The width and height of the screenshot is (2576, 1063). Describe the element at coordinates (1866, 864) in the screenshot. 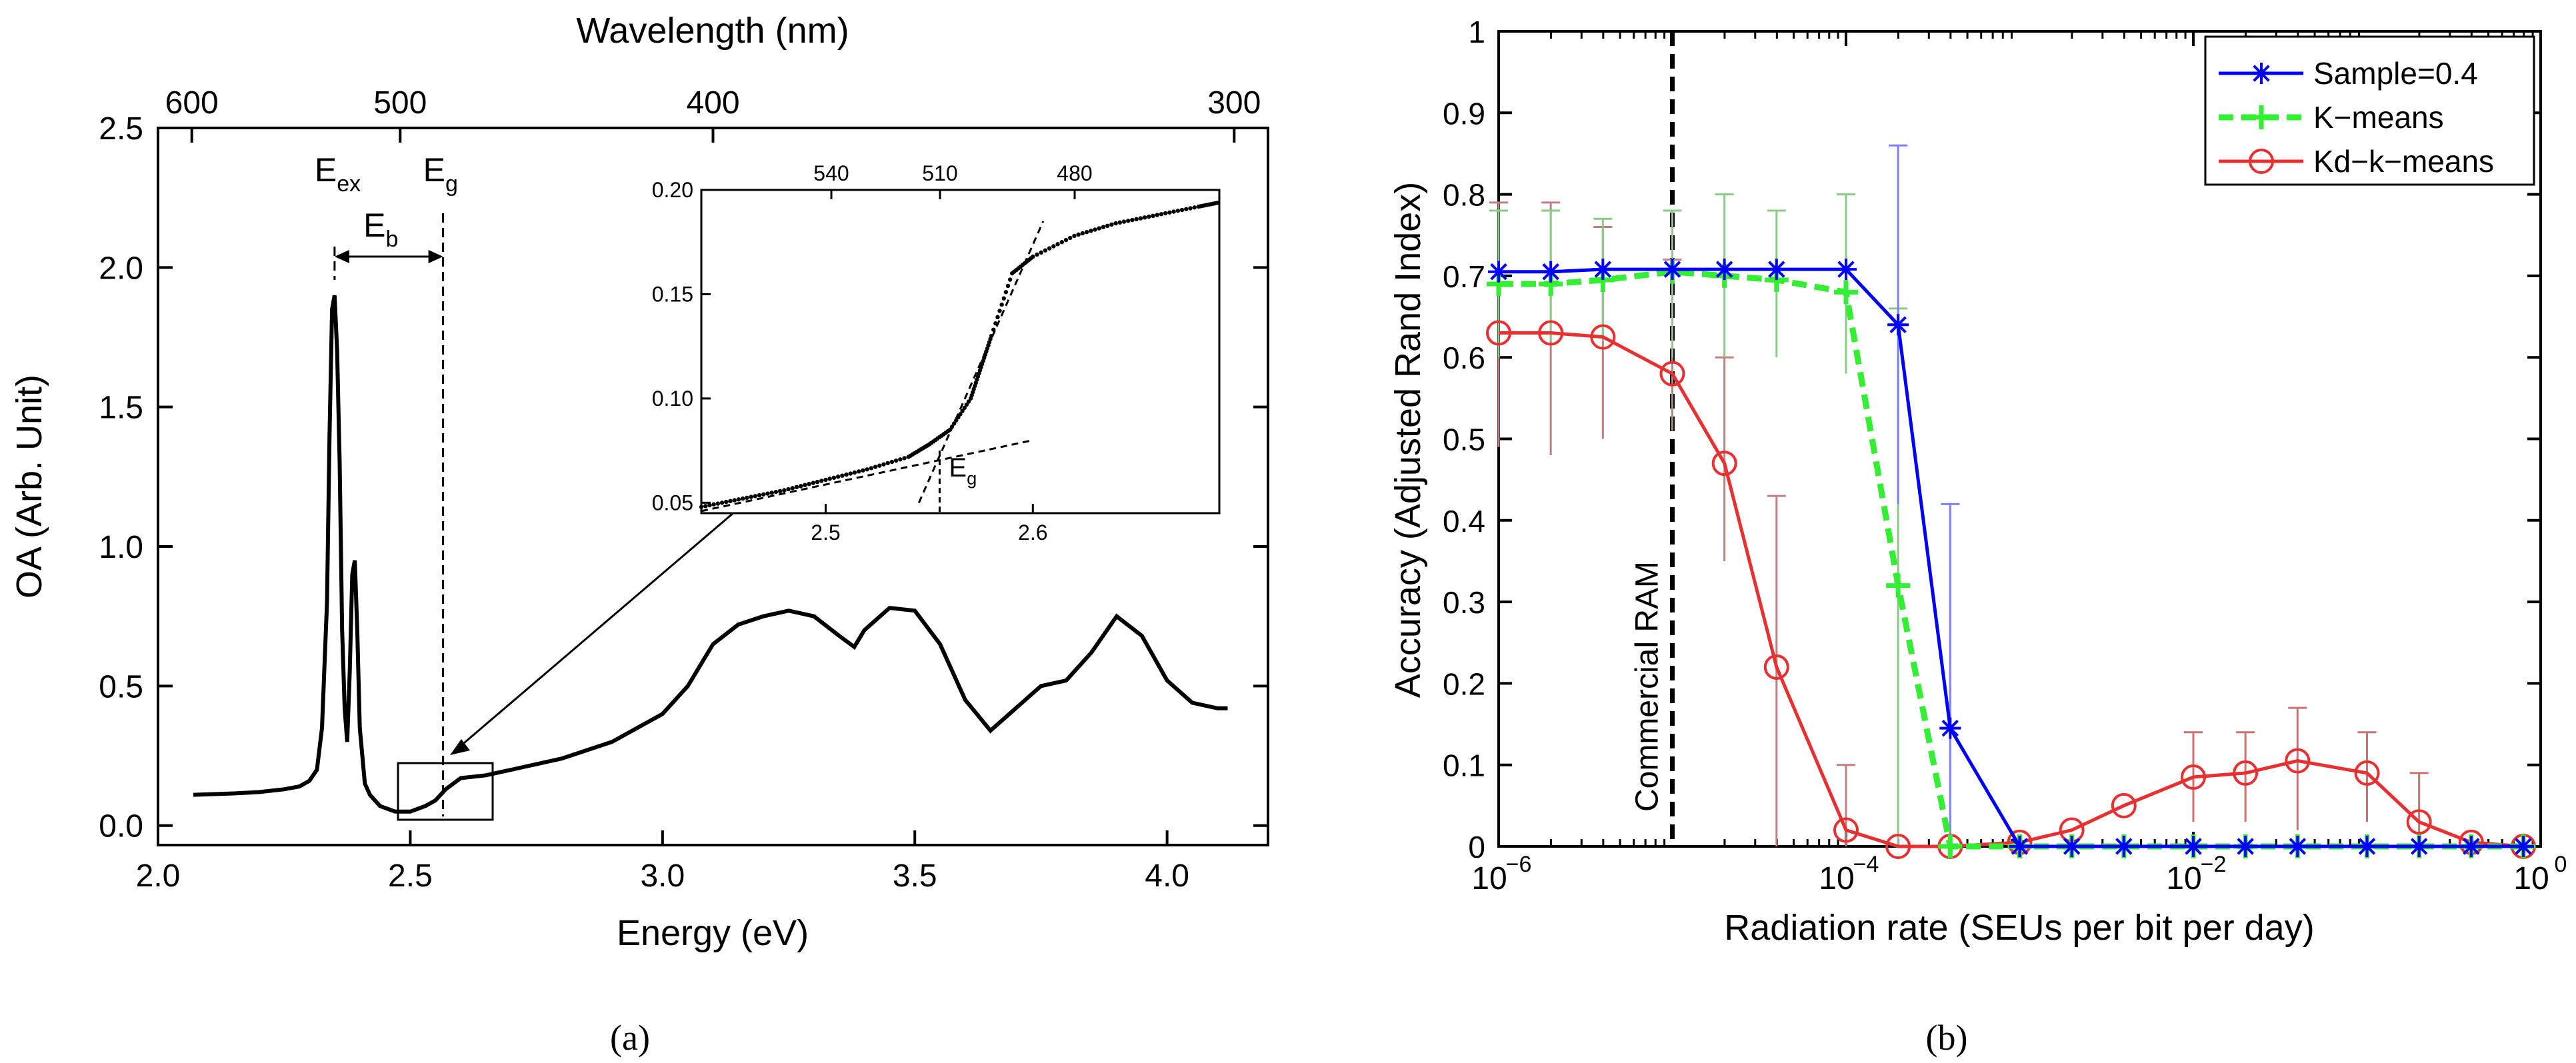

I see `panel-b-x-tick-exponent: −4` at that location.